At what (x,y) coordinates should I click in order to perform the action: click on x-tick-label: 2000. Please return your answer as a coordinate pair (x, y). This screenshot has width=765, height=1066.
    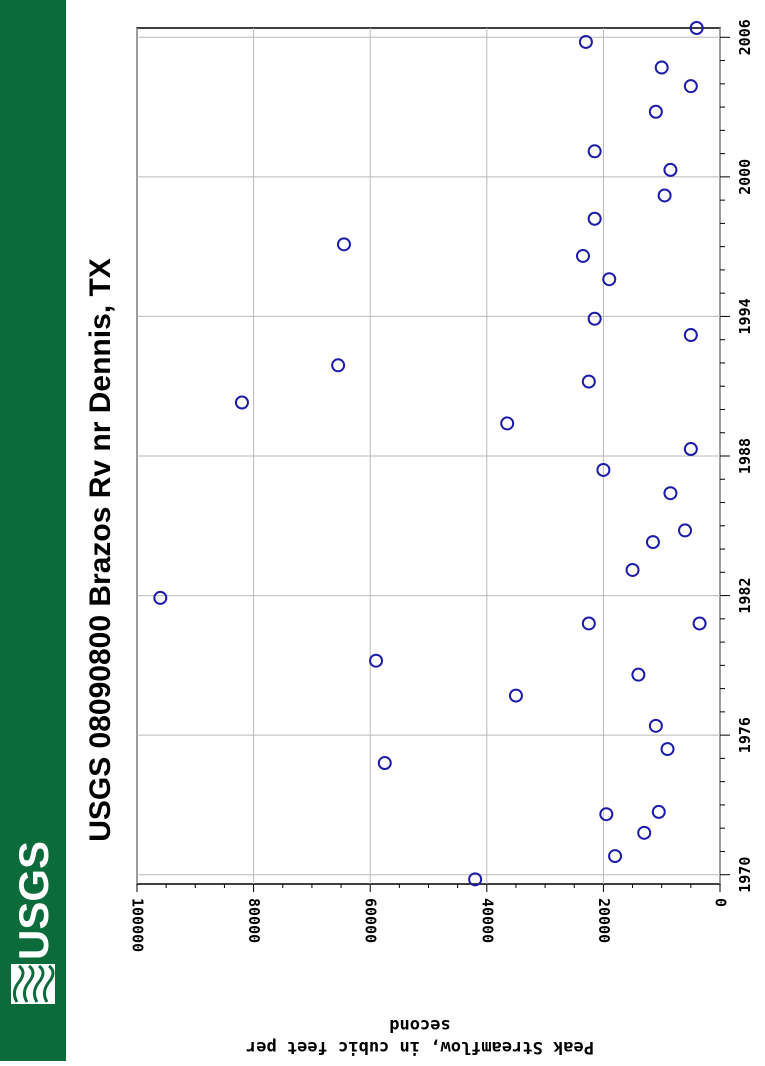
    Looking at the image, I should click on (745, 177).